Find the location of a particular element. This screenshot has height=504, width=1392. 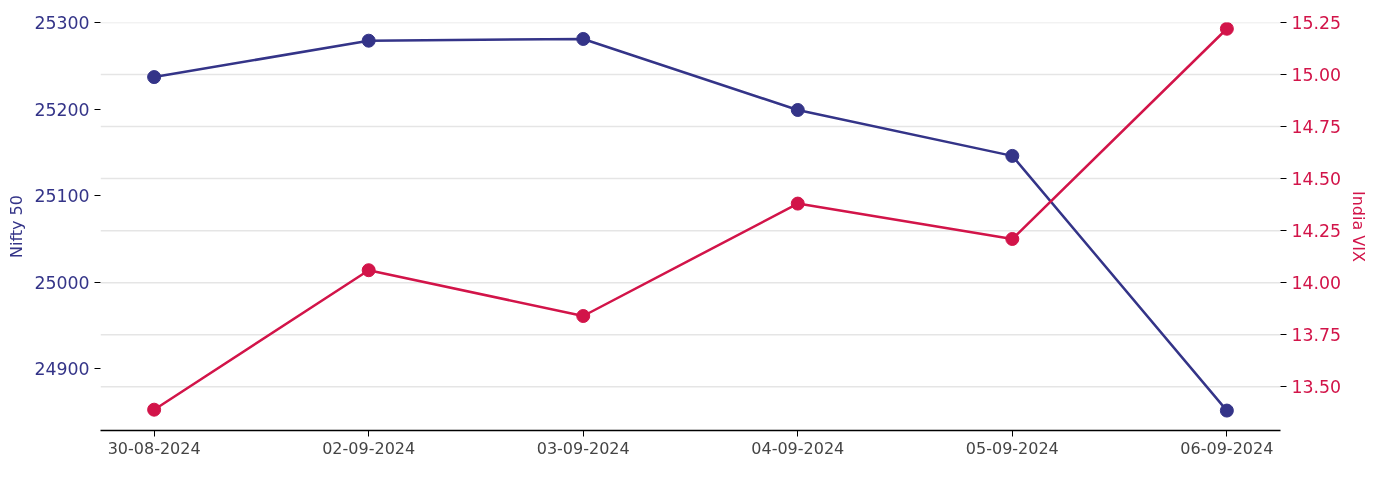

x-tick-label: 02-09-2024 is located at coordinates (369, 448).